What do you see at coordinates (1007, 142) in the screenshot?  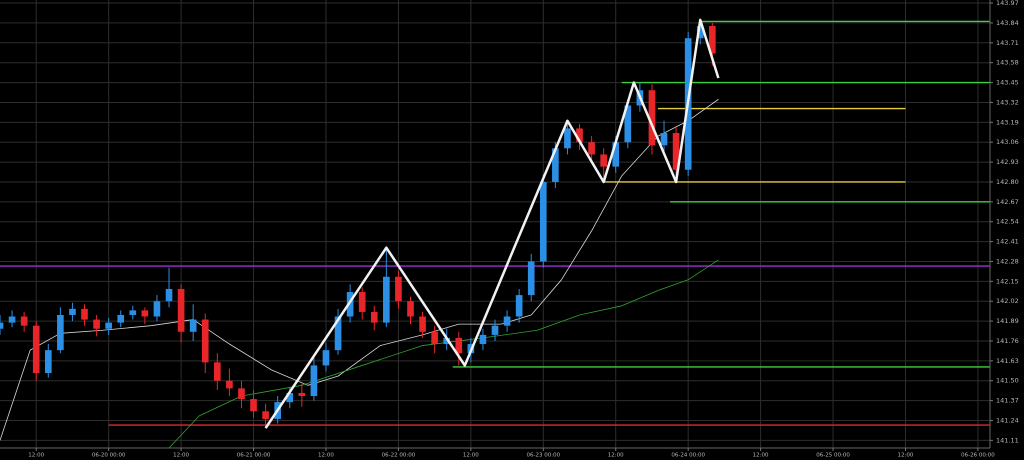 I see `y-tick-label: 143.06` at bounding box center [1007, 142].